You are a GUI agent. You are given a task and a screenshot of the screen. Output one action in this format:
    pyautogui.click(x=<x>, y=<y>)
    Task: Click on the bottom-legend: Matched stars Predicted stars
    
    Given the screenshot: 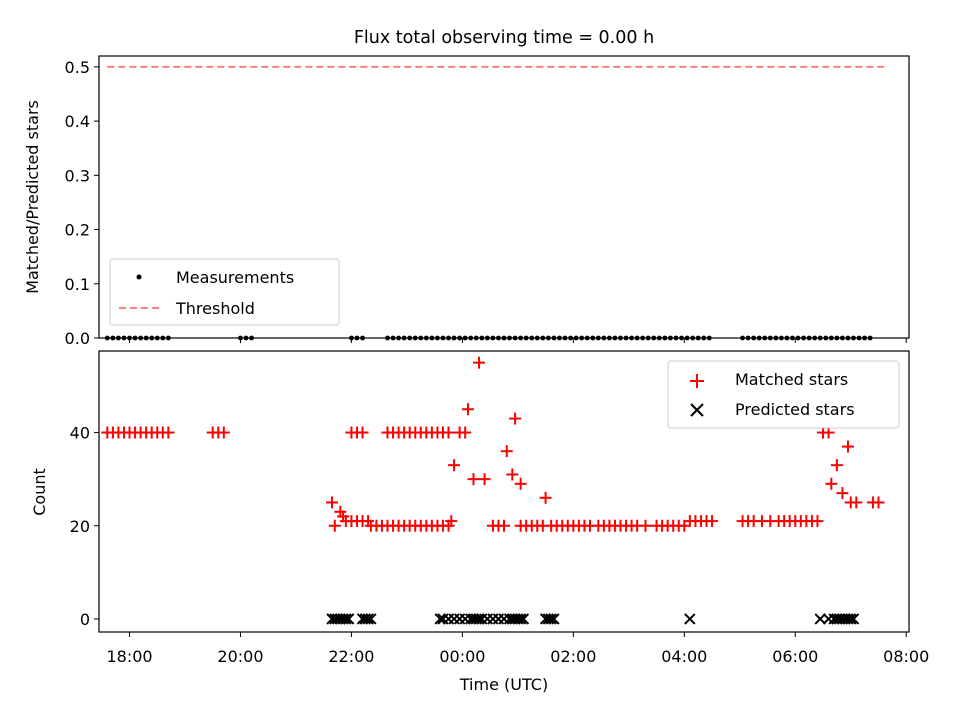 What is the action you would take?
    pyautogui.click(x=783, y=394)
    